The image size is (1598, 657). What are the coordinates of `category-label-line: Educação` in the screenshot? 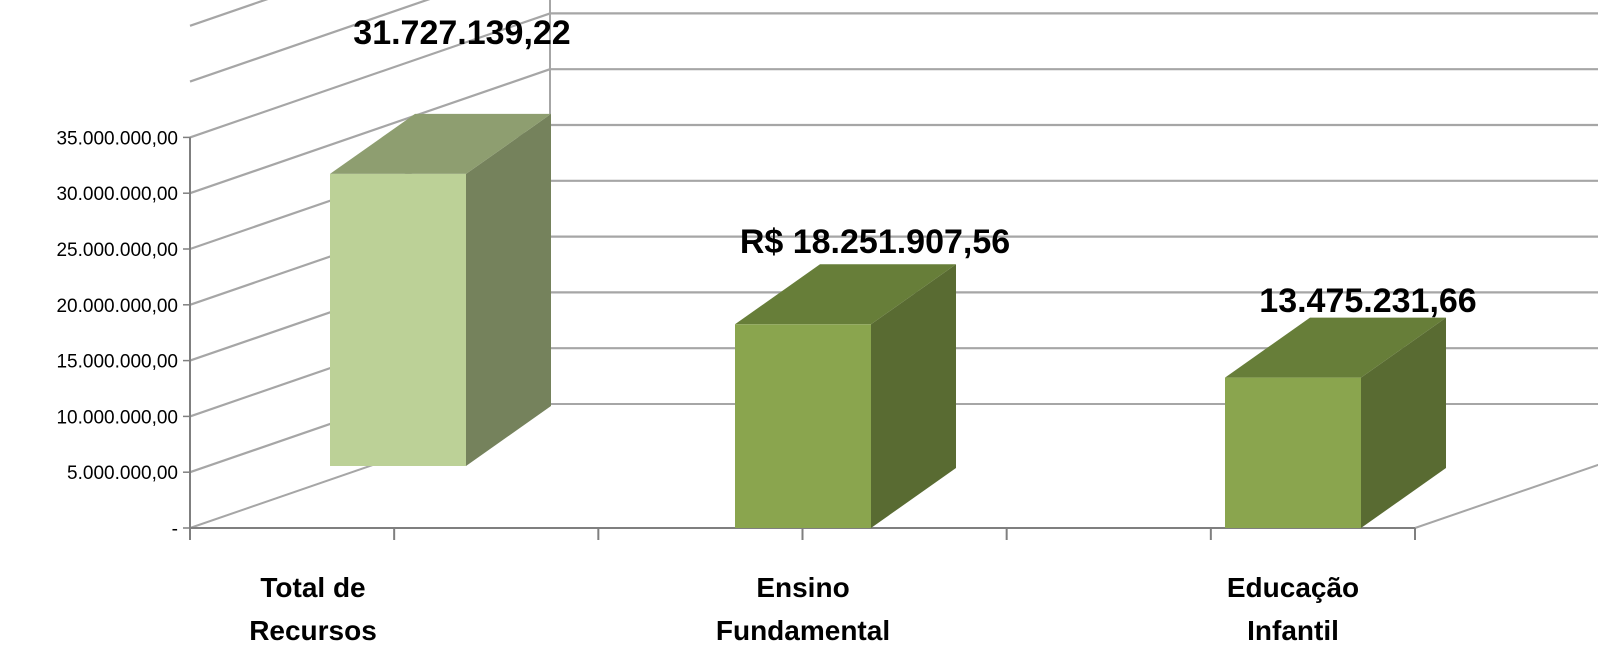 It's located at (1293, 587).